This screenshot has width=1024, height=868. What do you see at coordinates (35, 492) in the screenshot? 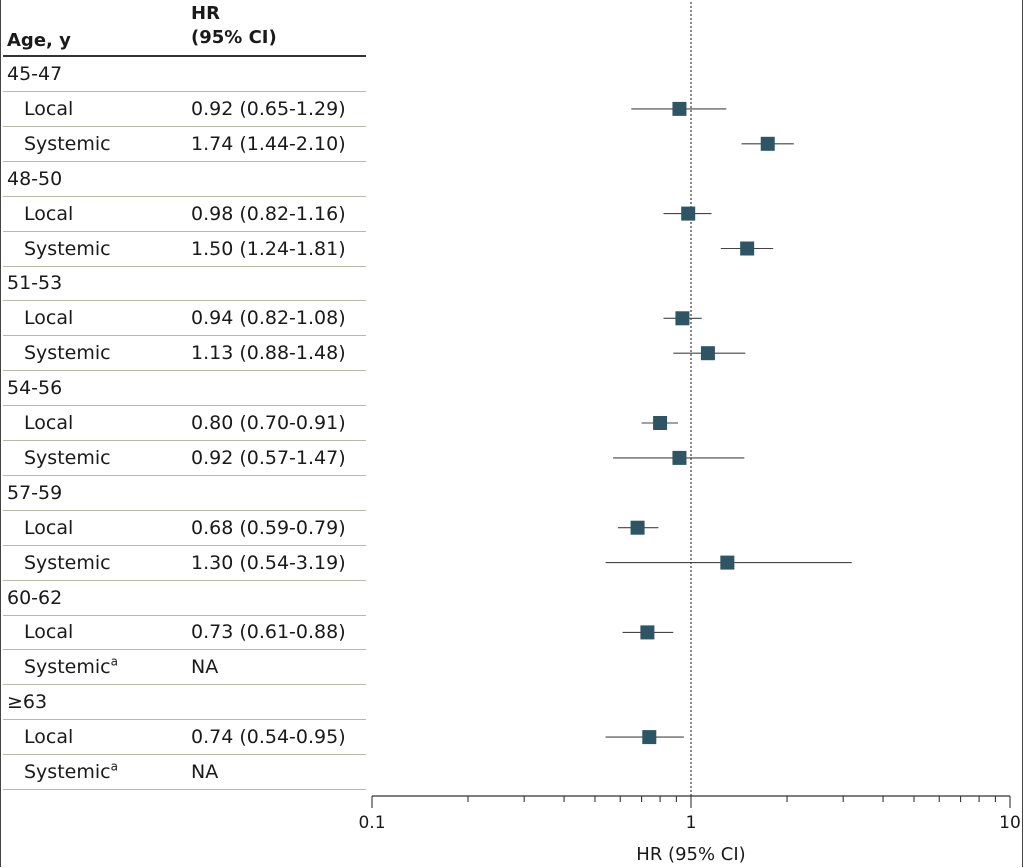
I see `age-group-label: 57-59` at bounding box center [35, 492].